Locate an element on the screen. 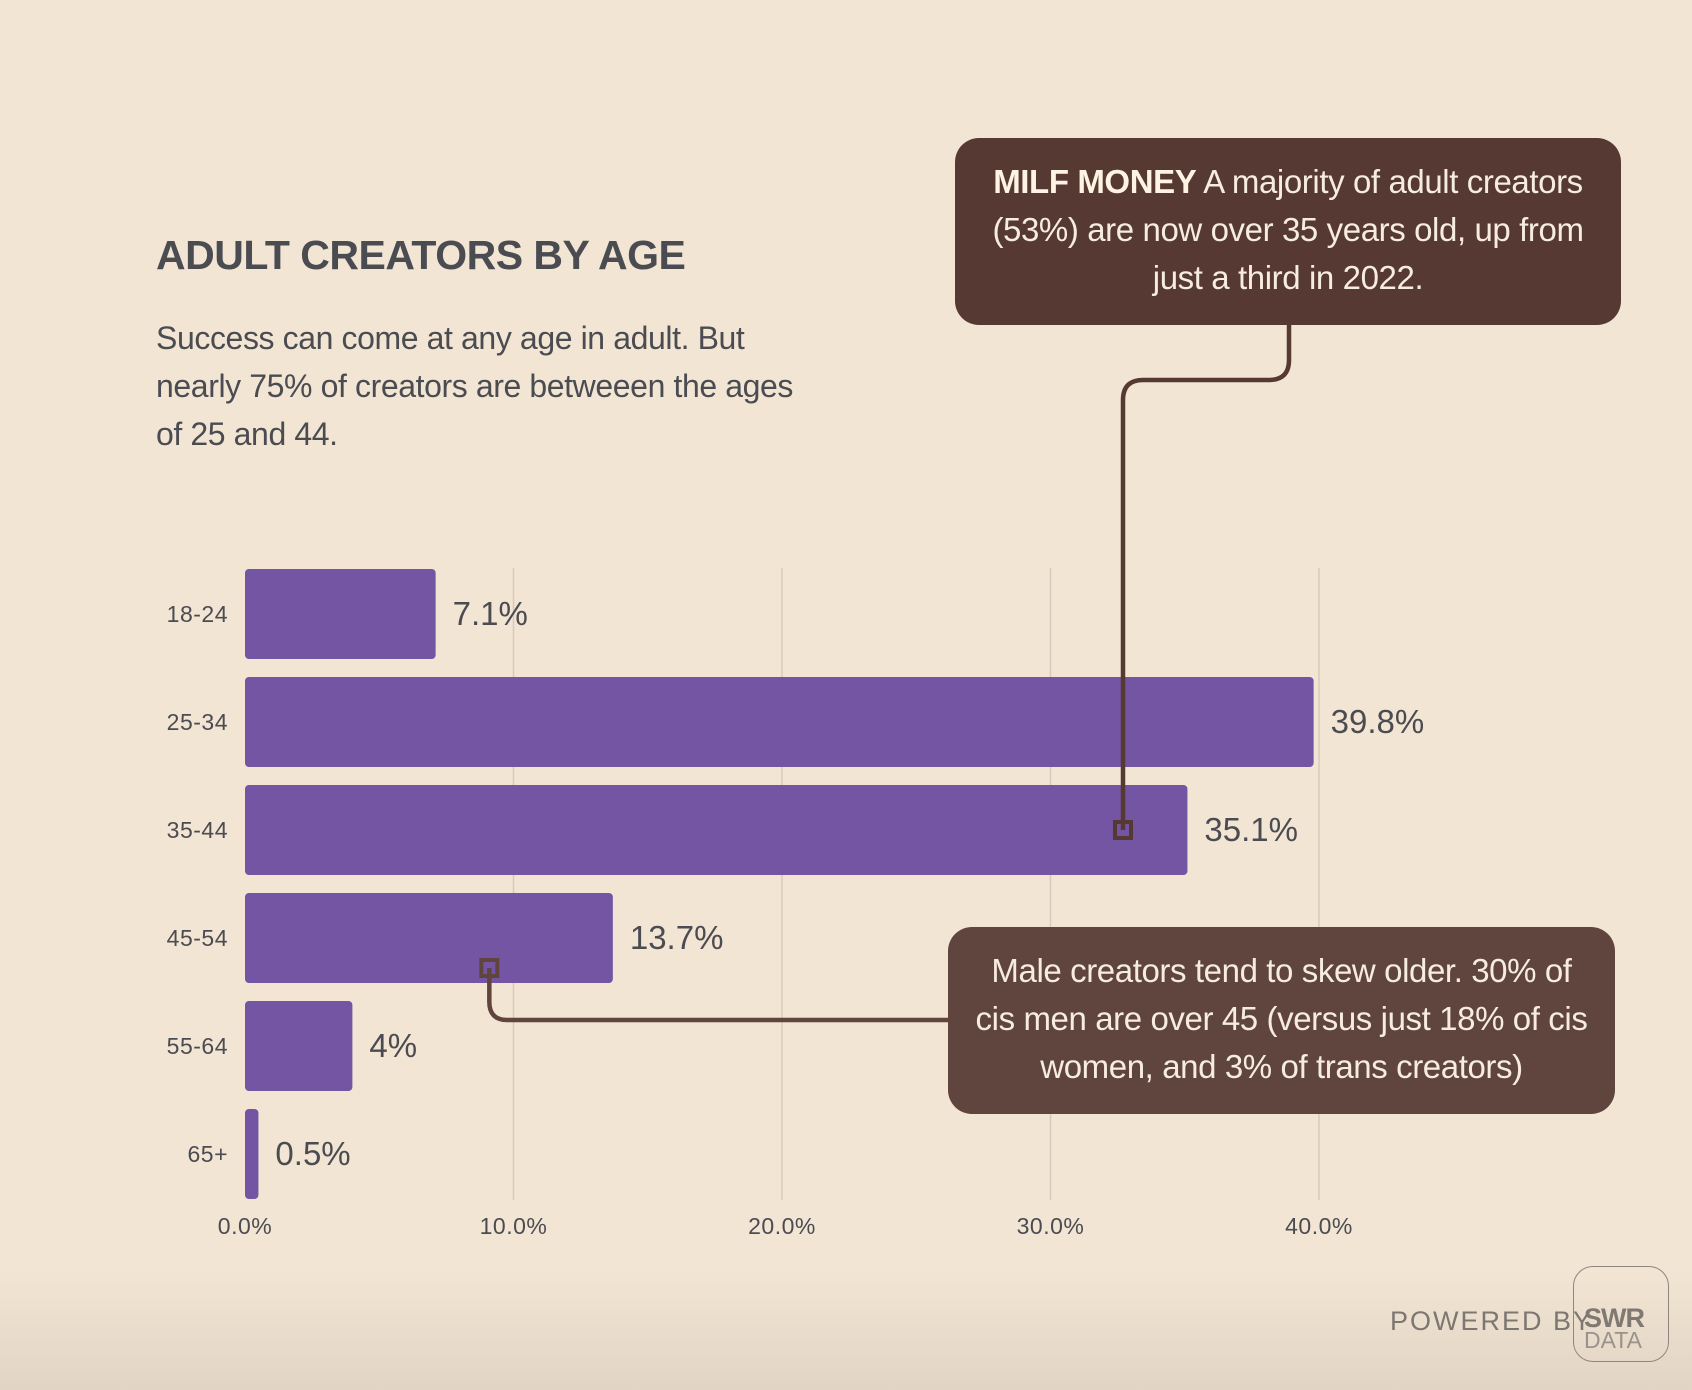  data-label: 39.8% is located at coordinates (1378, 721).